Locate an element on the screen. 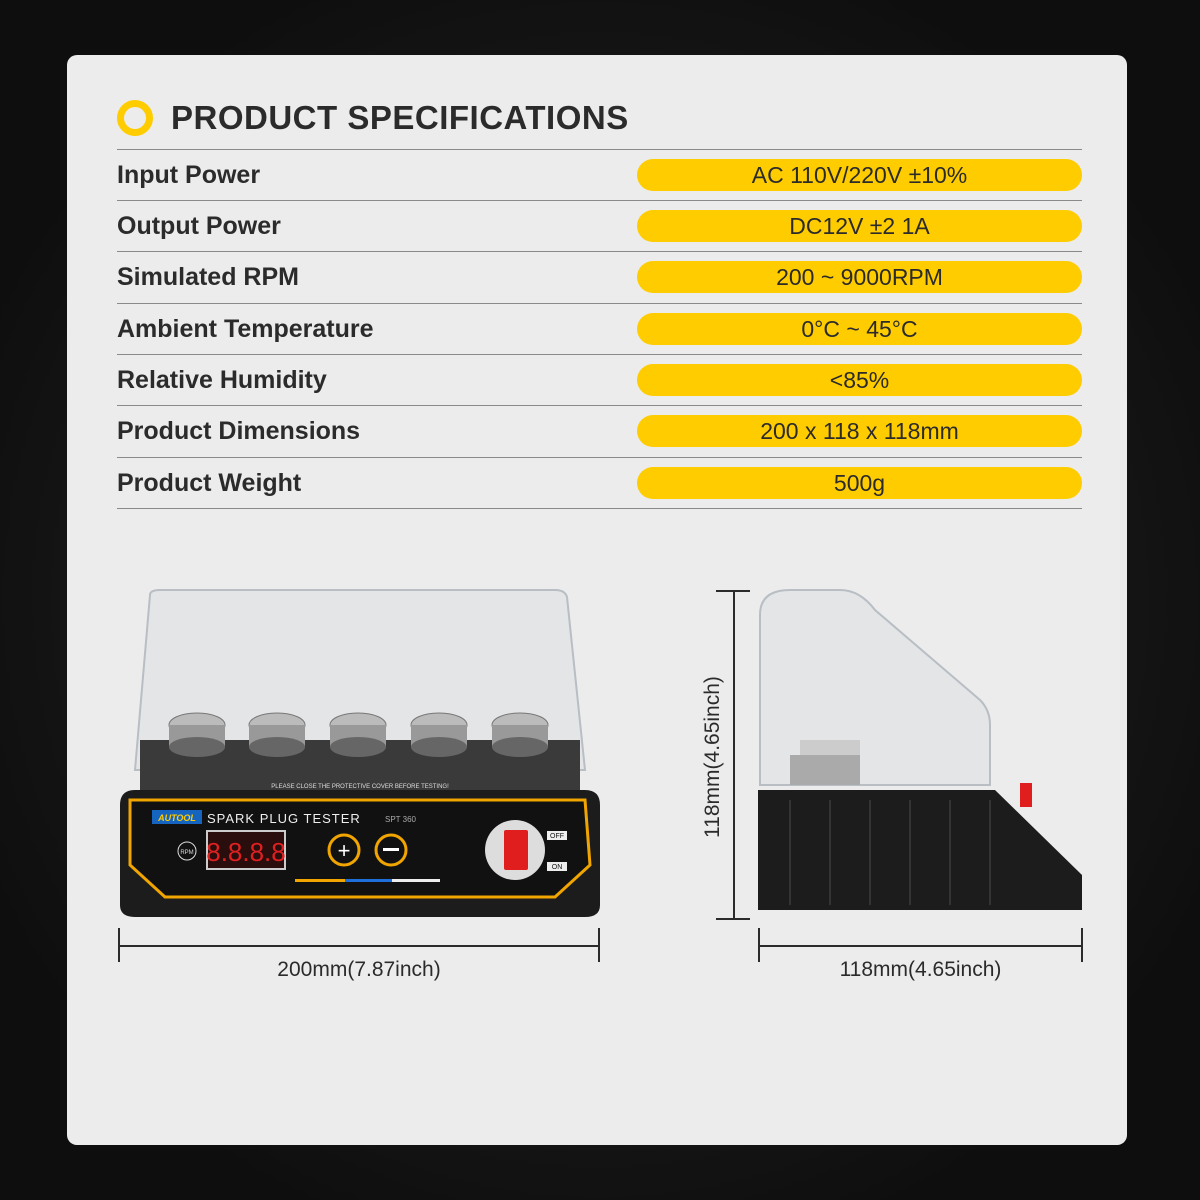 The image size is (1200, 1200). side-ribs is located at coordinates (890, 852).